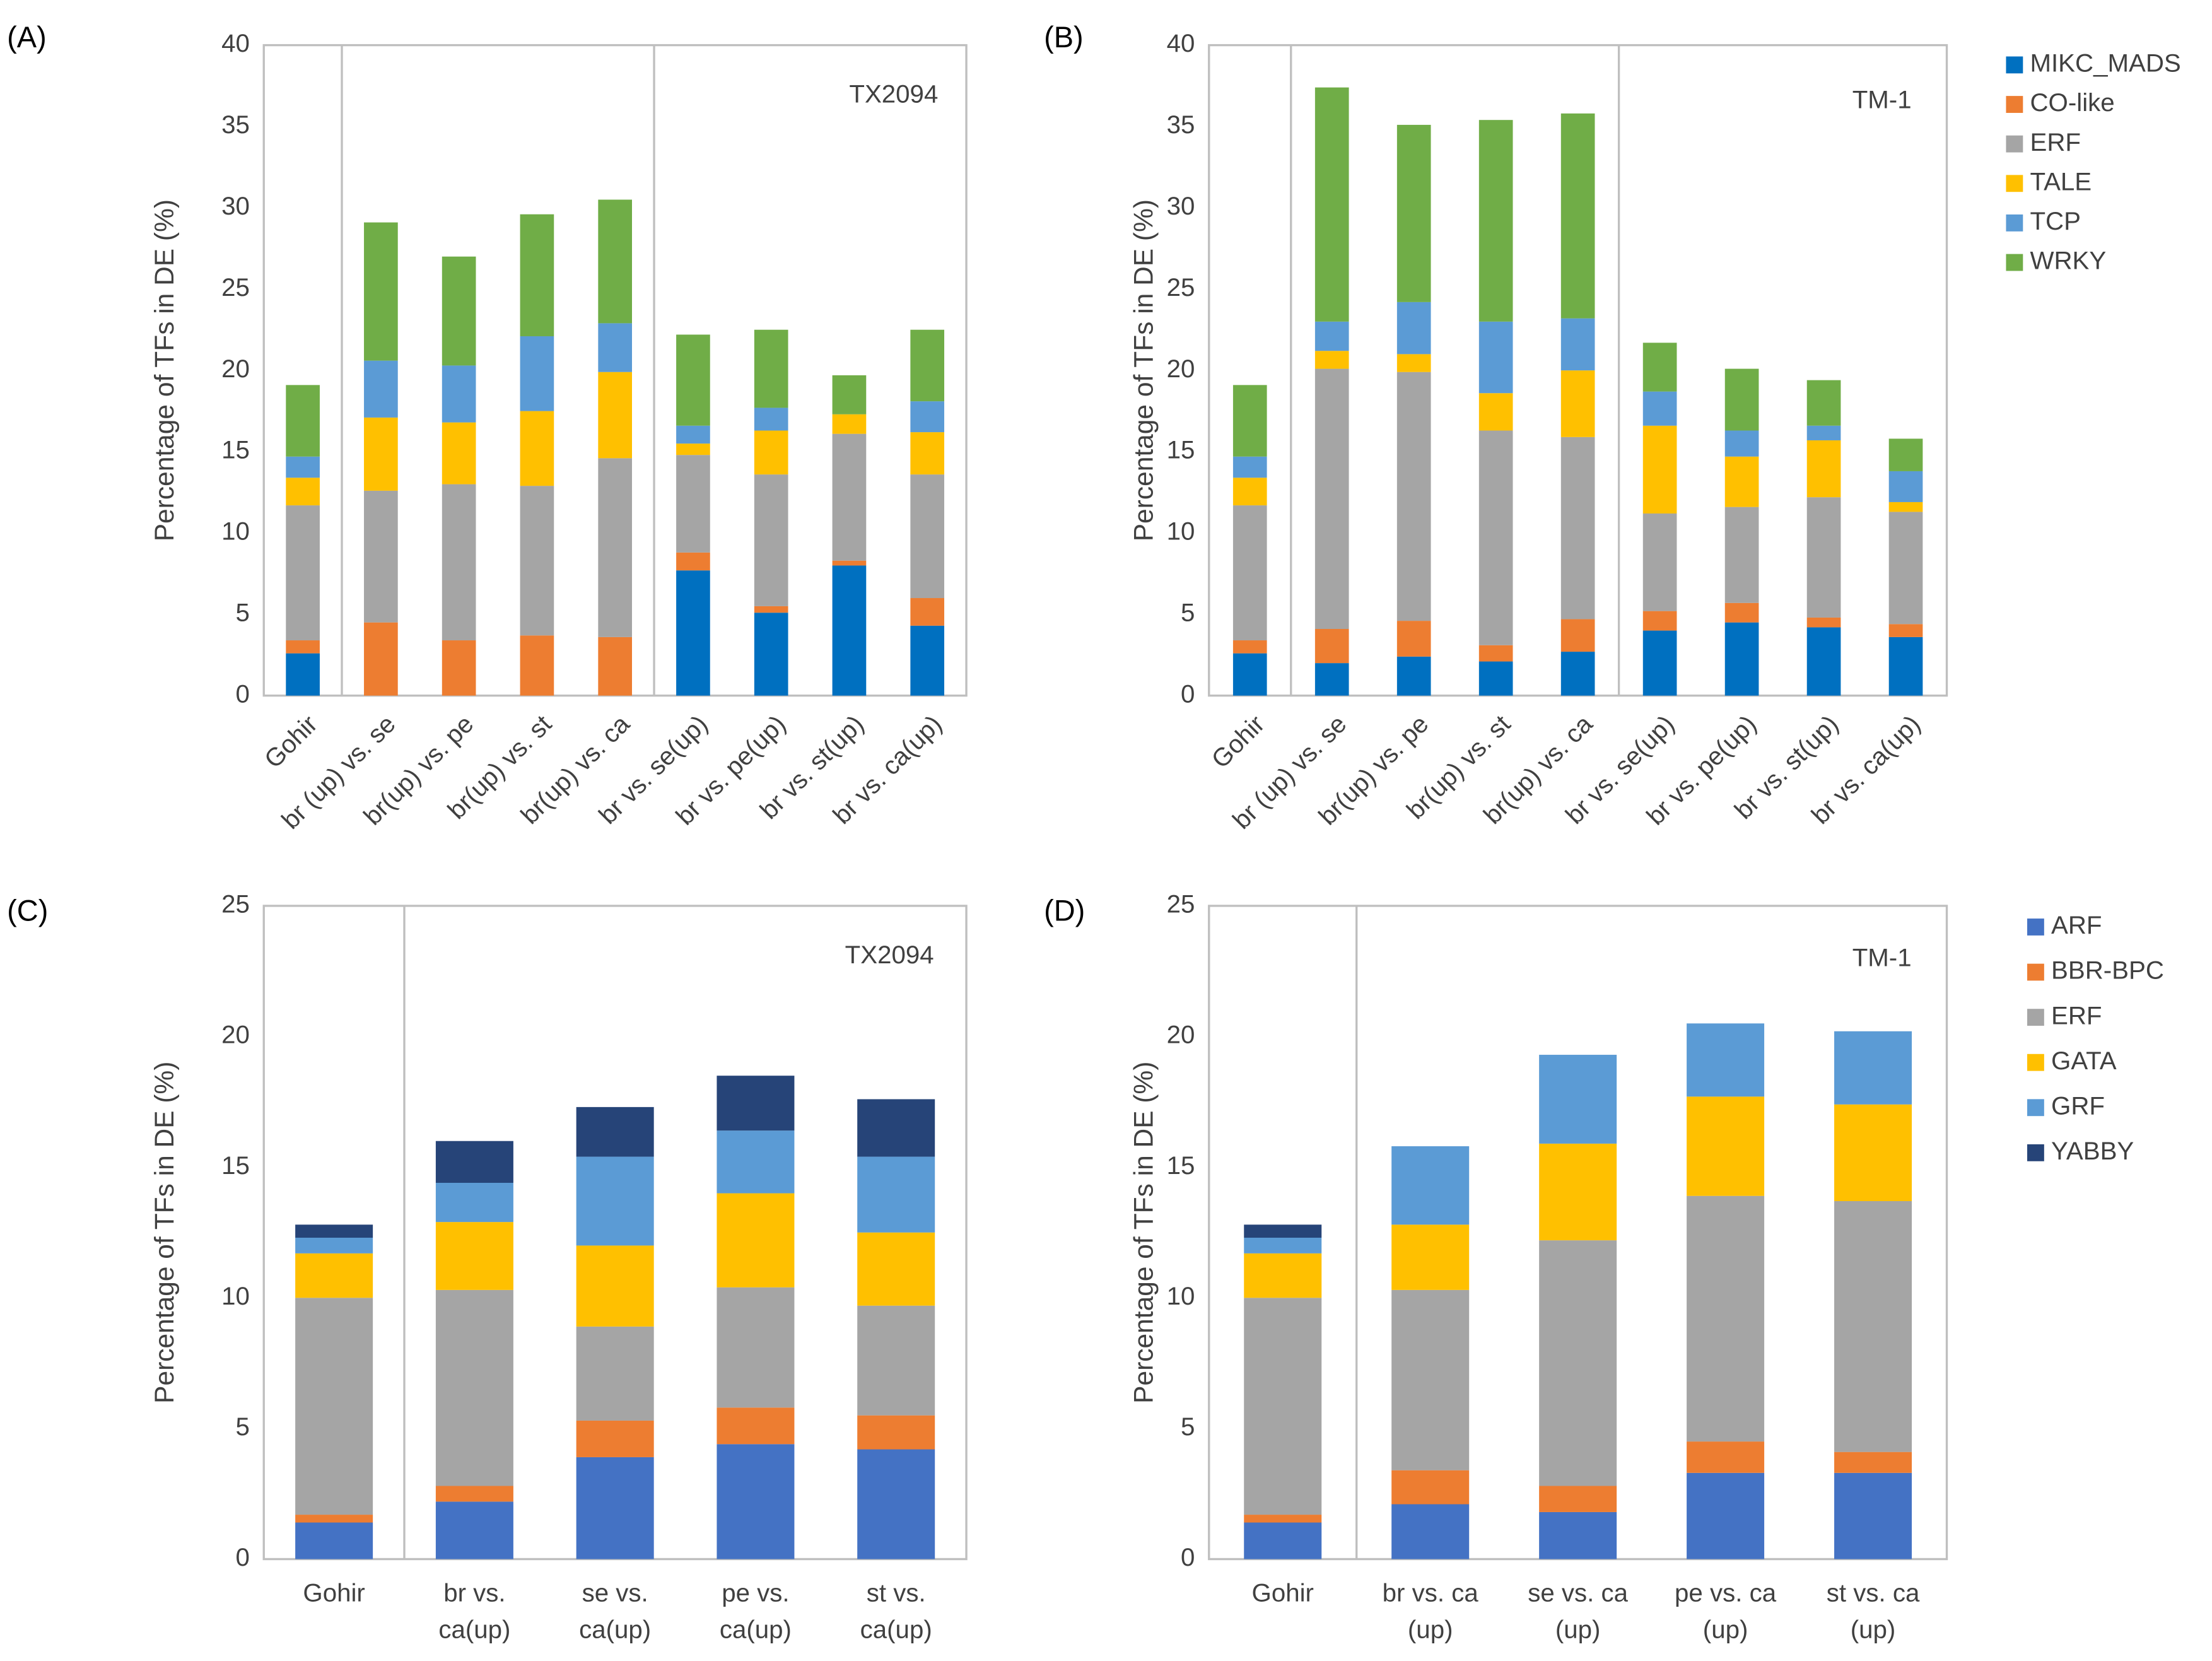  I want to click on x-tick-label: se vs. ca(up), so click(615, 1610).